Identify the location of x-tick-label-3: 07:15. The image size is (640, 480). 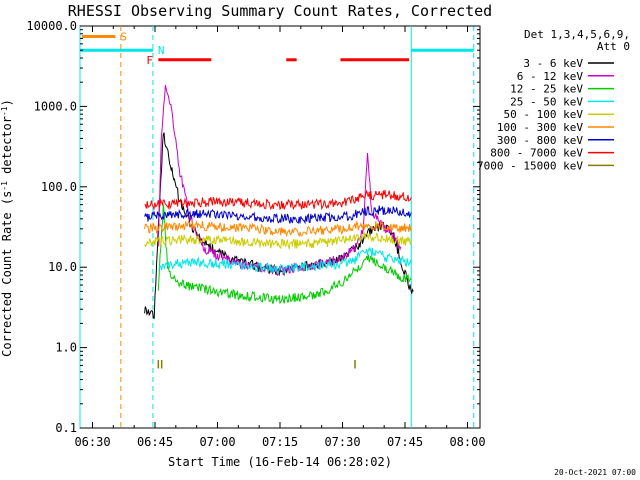
(280, 442).